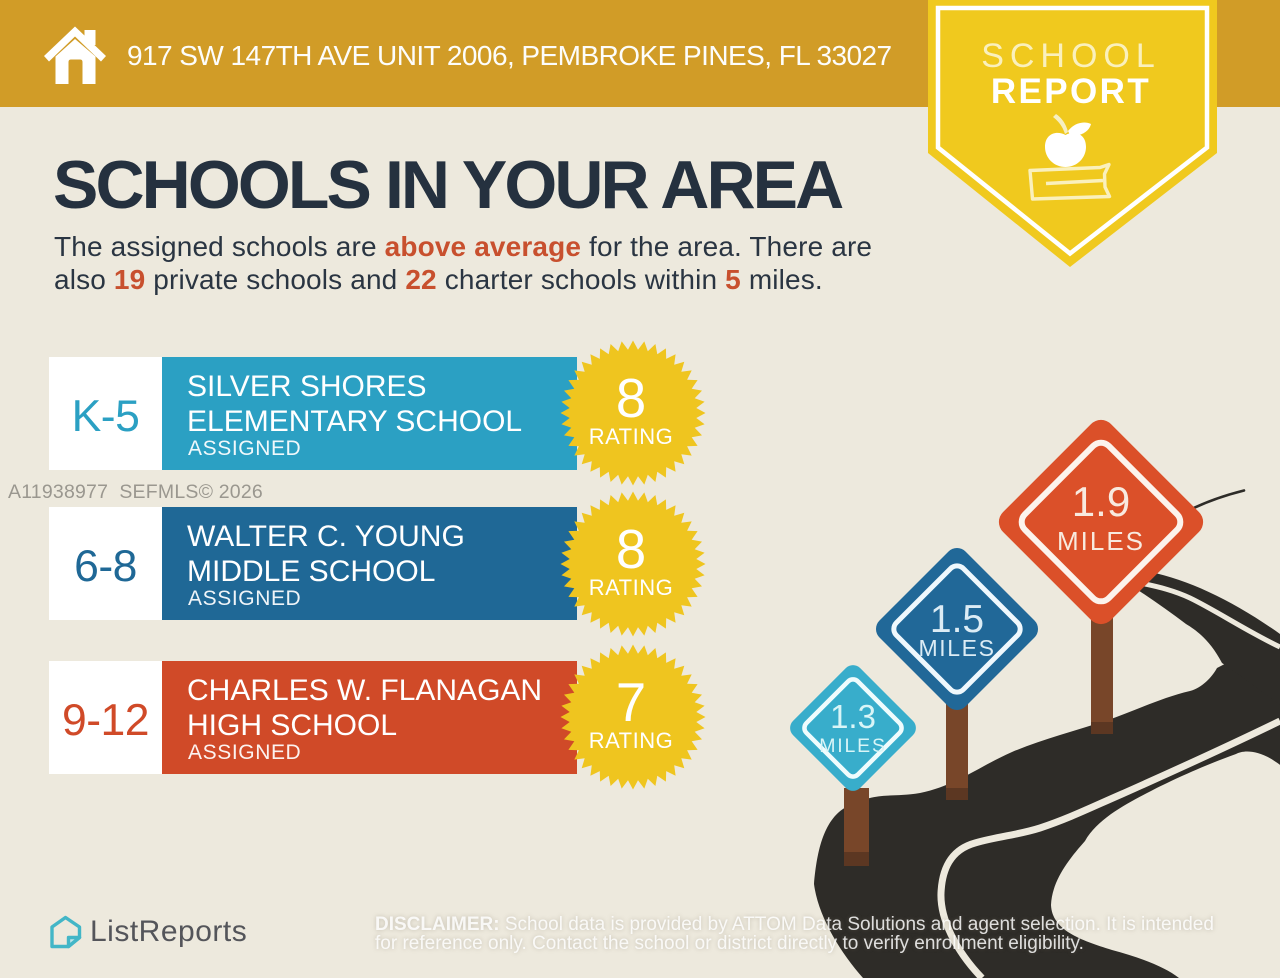 This screenshot has width=1280, height=978. What do you see at coordinates (1071, 91) in the screenshot?
I see `svg-text: REPORT` at bounding box center [1071, 91].